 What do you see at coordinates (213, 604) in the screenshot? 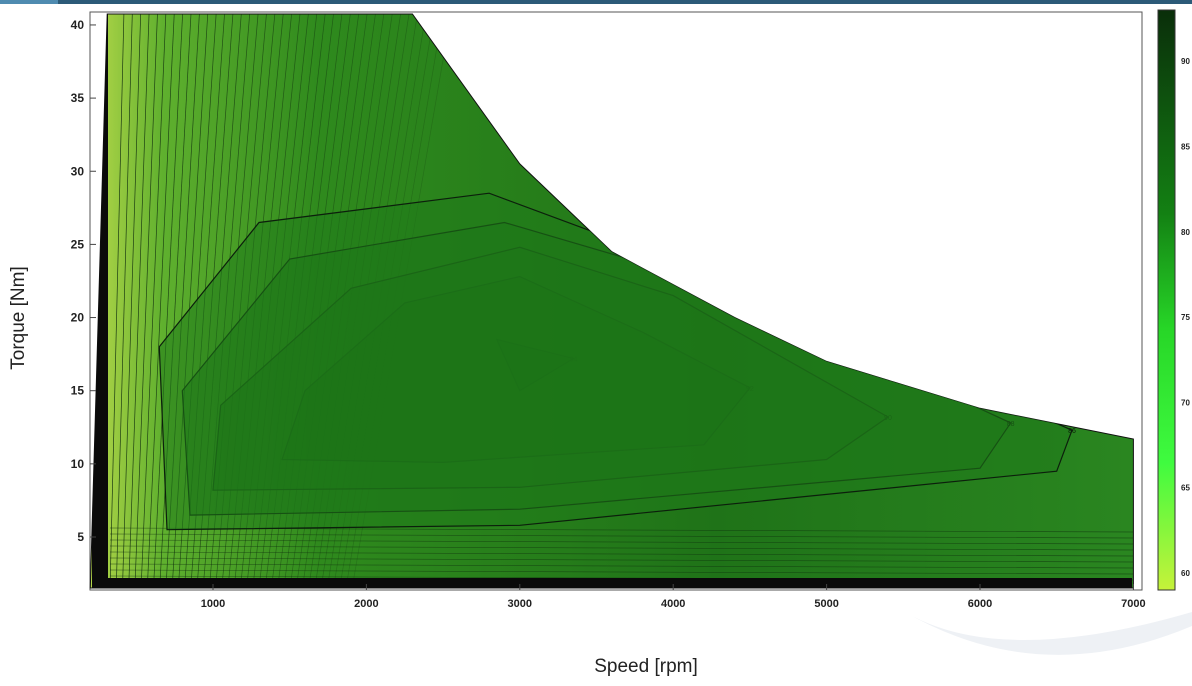
I see `x-tick-label: 1000` at bounding box center [213, 604].